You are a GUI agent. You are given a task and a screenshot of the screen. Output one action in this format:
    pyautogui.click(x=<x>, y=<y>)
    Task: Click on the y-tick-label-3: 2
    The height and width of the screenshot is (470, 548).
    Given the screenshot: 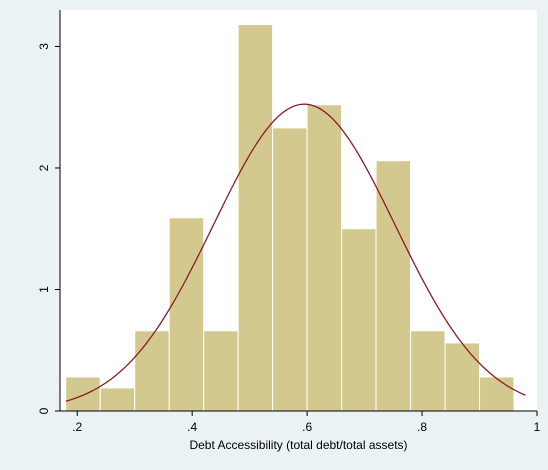 What is the action you would take?
    pyautogui.click(x=44, y=167)
    